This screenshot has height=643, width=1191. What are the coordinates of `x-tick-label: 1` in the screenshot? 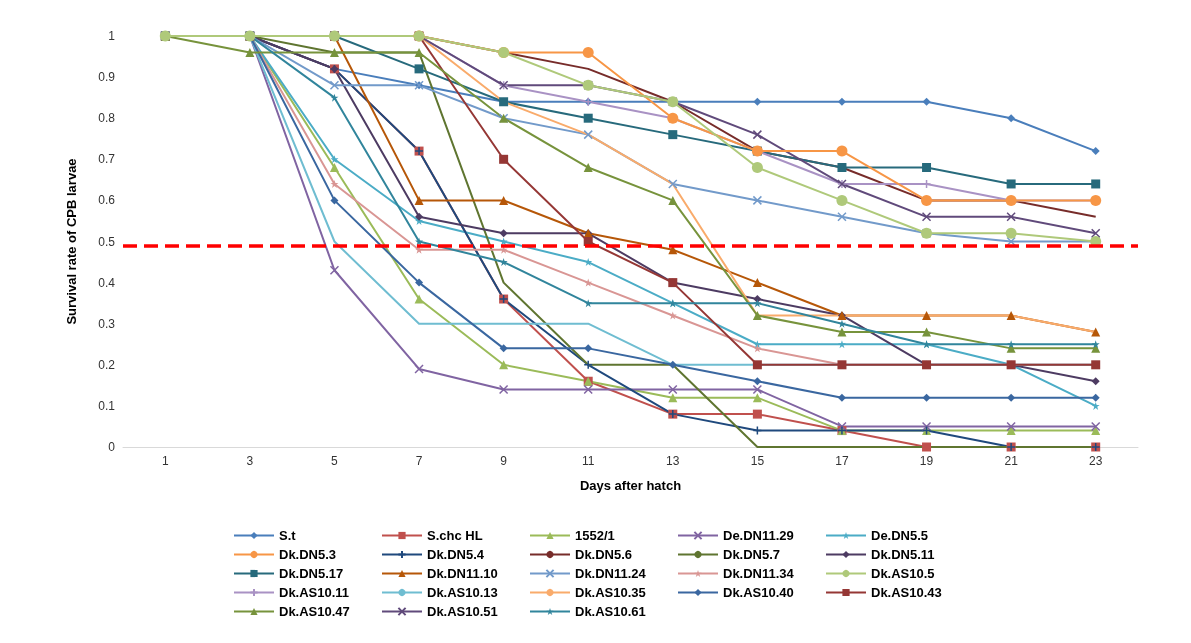 It's located at (165, 461).